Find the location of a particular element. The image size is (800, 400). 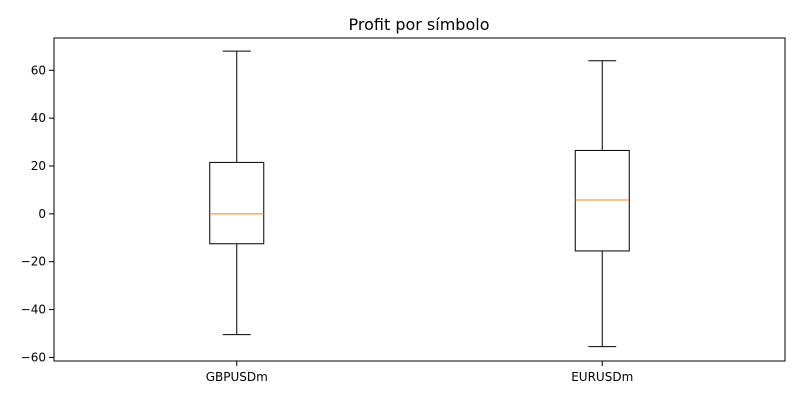

x-axis: GBPUSDm EURUSDm is located at coordinates (419, 372).